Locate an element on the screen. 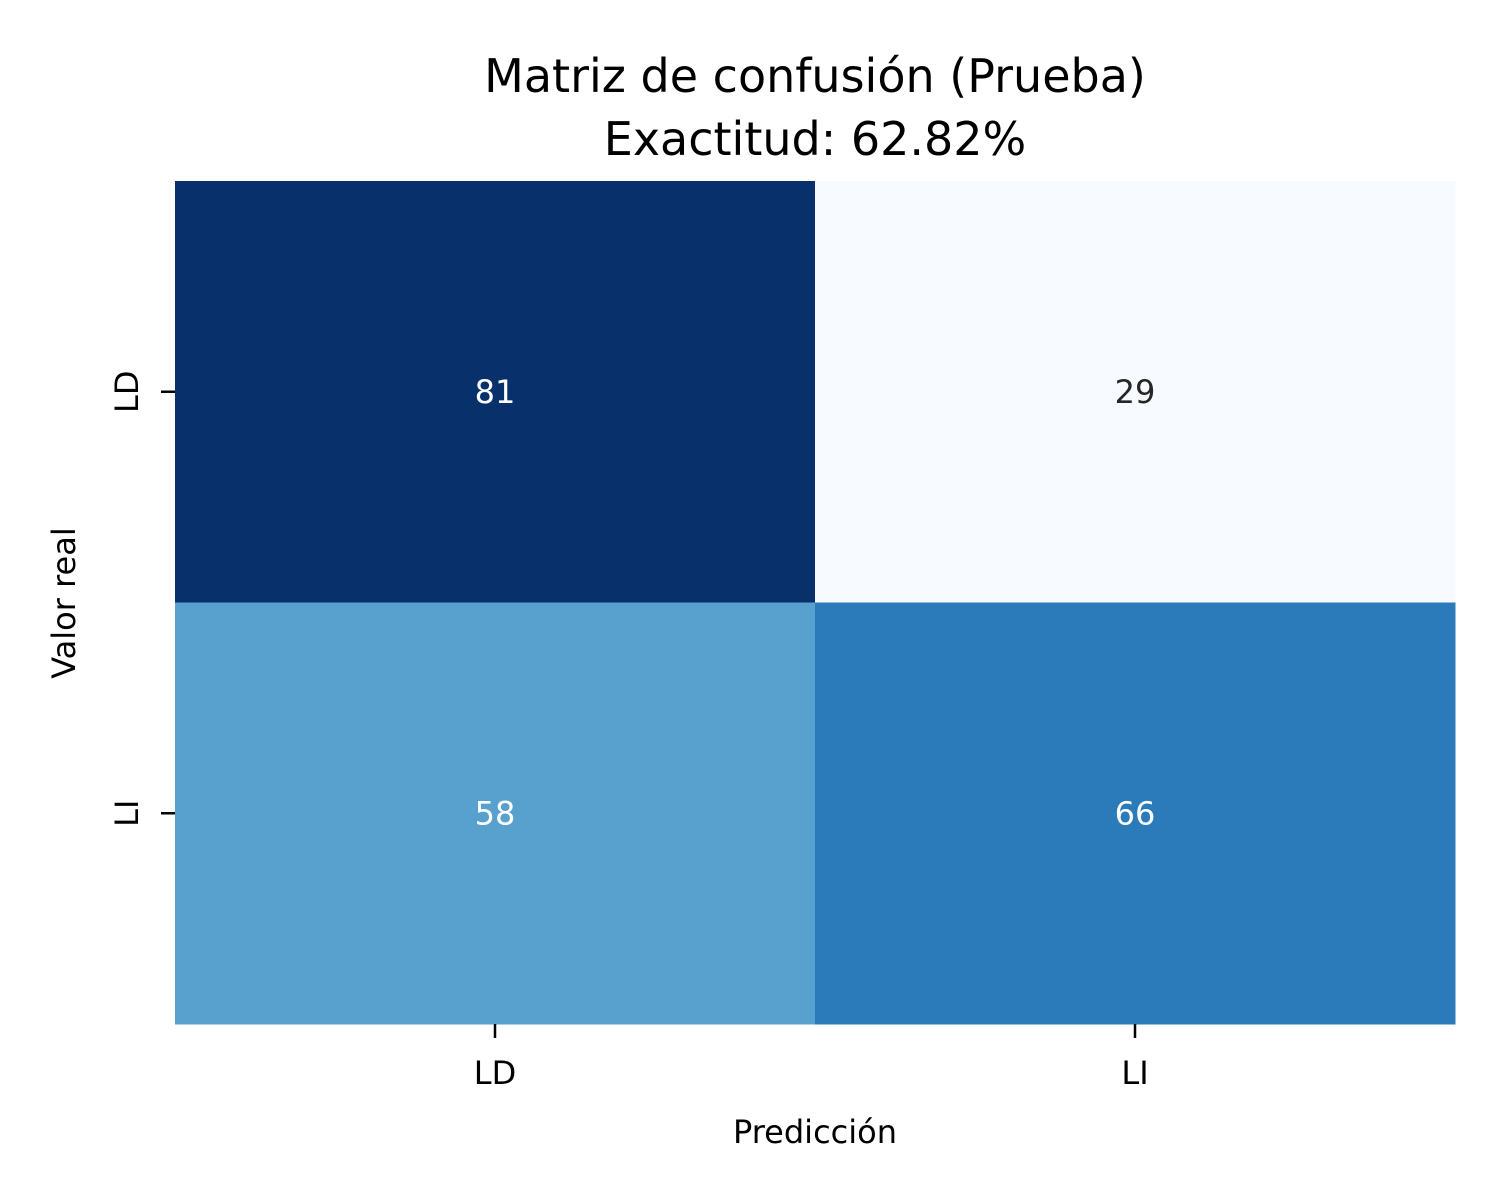  x-axis: LD LI is located at coordinates (811, 1058).